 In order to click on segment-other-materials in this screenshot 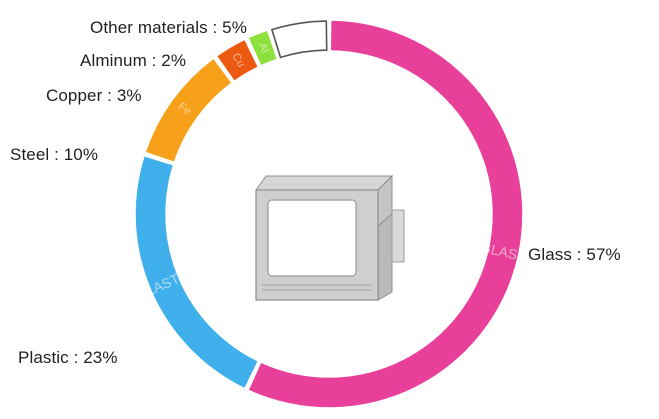, I will do `click(299, 39)`.